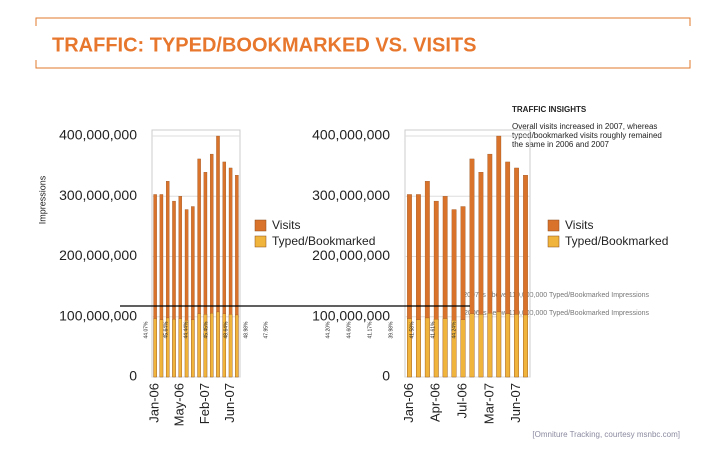 Image resolution: width=720 pixels, height=458 pixels. Describe the element at coordinates (587, 135) in the screenshot. I see `insights-line: typed/bookmarked visits roughly remained` at that location.